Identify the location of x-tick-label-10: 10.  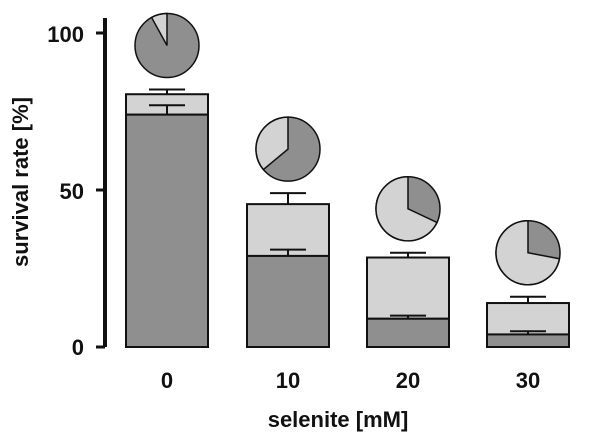
(288, 380).